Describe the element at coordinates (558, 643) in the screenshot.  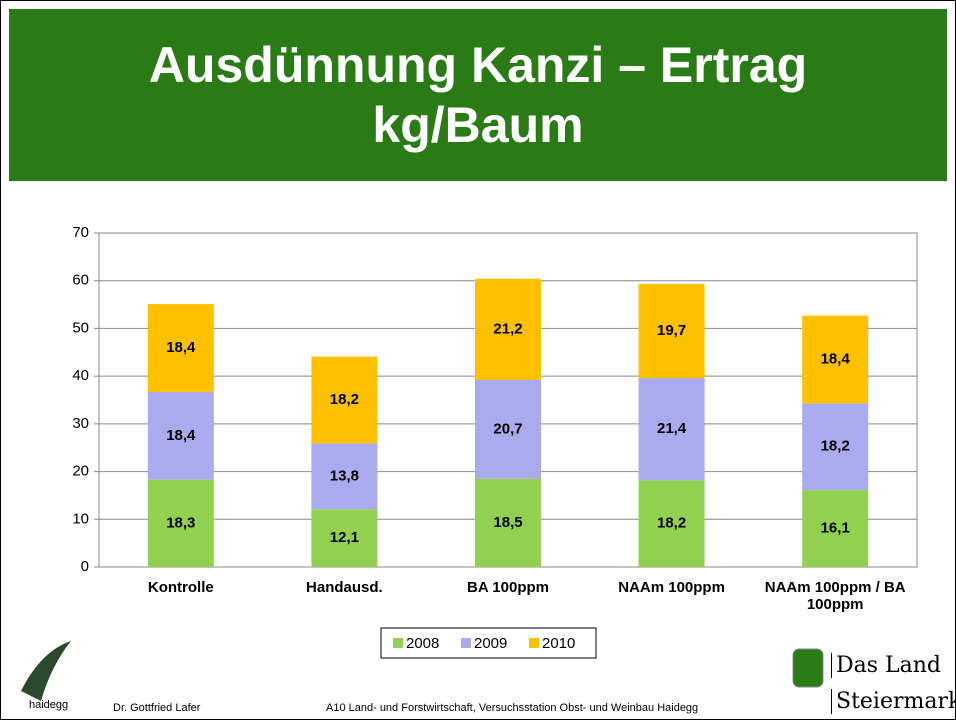
I see `legend-label: 2010` at that location.